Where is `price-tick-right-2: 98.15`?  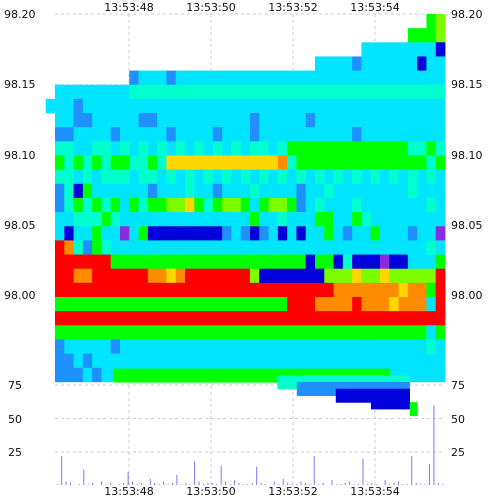 price-tick-right-2: 98.15 is located at coordinates (467, 84).